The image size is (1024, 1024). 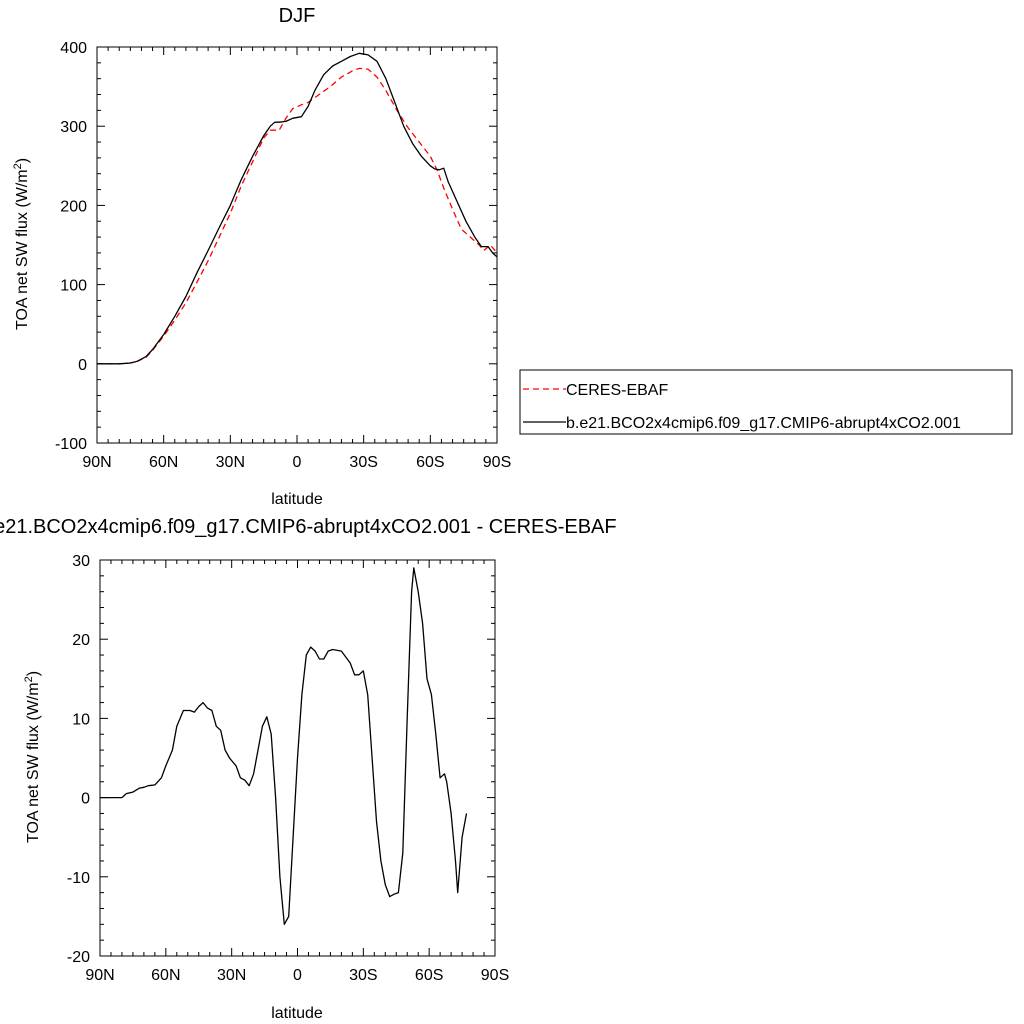 What do you see at coordinates (78, 878) in the screenshot?
I see `bottom-y-tick-label: -10` at bounding box center [78, 878].